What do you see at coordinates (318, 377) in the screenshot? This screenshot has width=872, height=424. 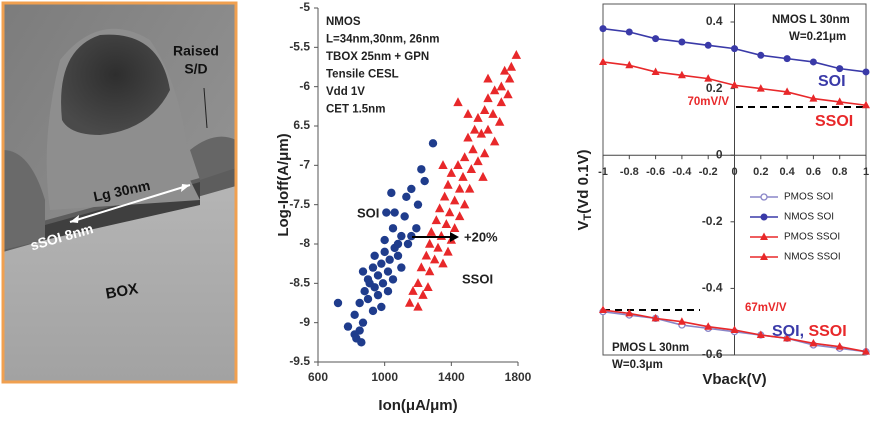 I see `x-tick-label: 600` at bounding box center [318, 377].